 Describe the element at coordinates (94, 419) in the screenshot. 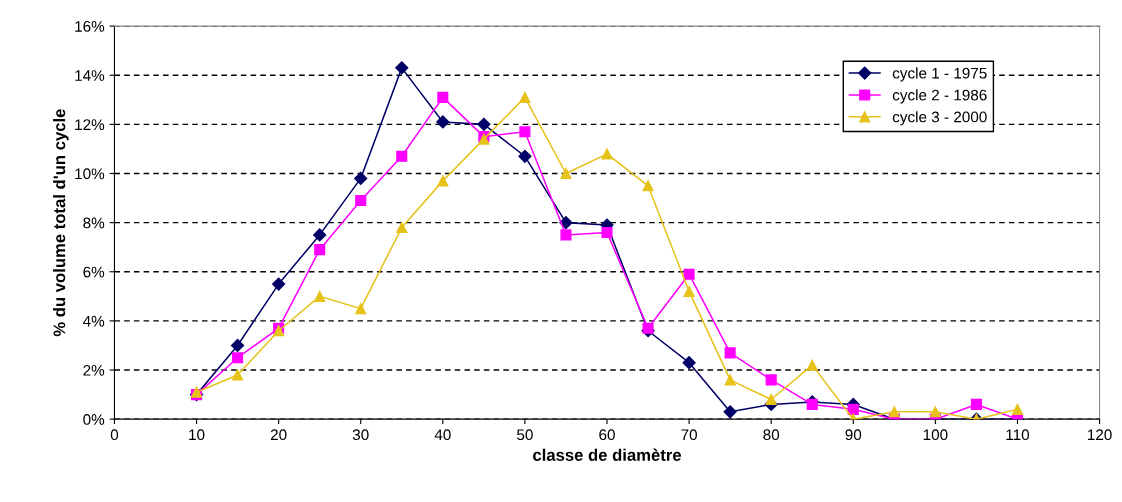

I see `y-tick-label: 0%` at that location.